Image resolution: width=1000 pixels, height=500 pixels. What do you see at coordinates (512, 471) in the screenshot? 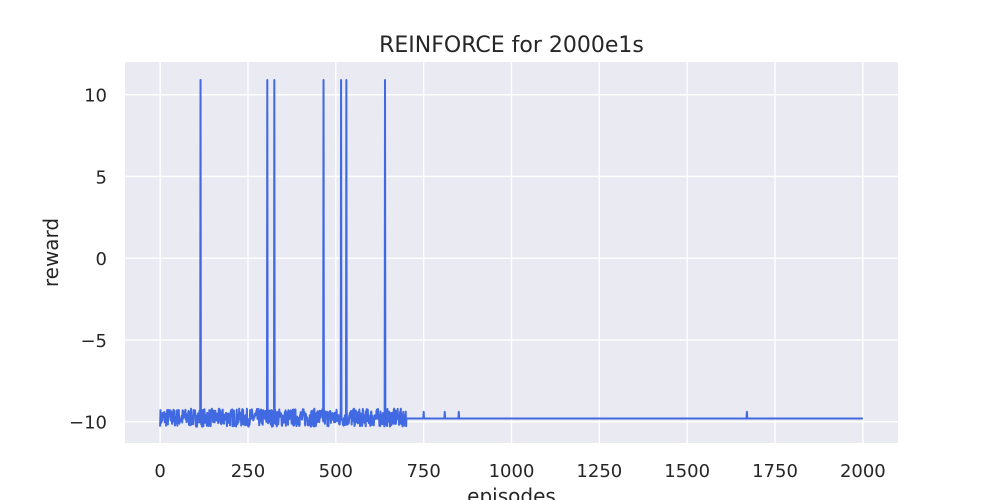
I see `x-tick-label: 1000` at bounding box center [512, 471].